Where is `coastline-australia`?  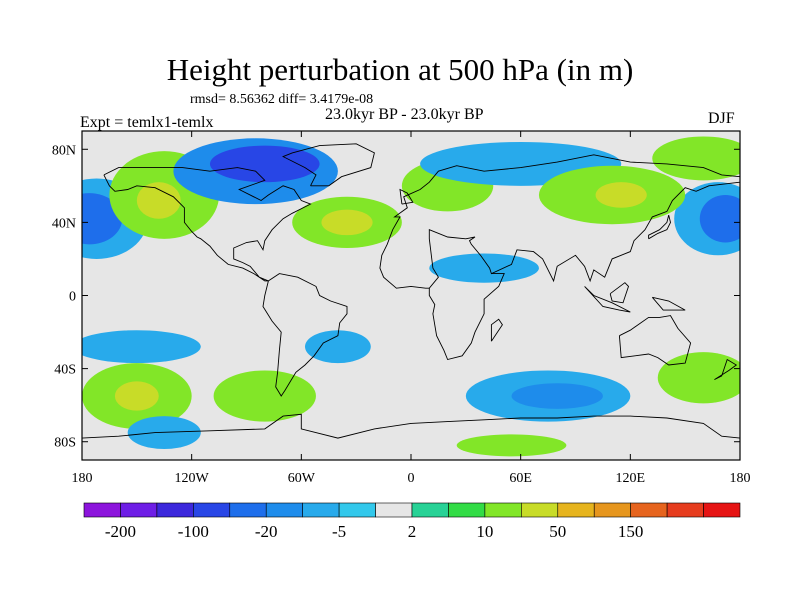 coastline-australia is located at coordinates (655, 340).